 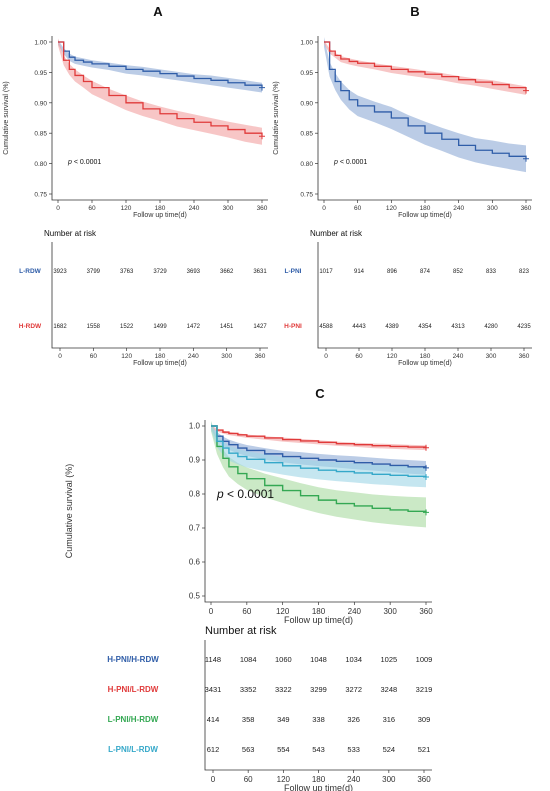 What do you see at coordinates (248, 749) in the screenshot?
I see `risk-count: 563` at bounding box center [248, 749].